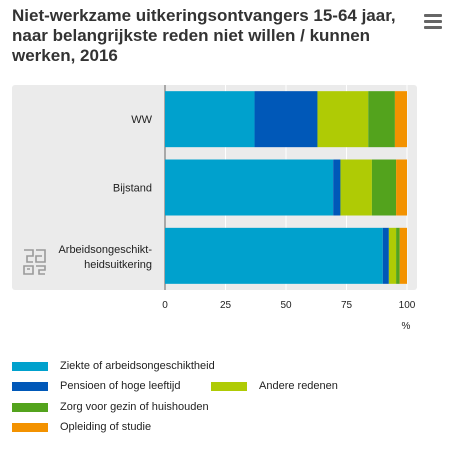  Describe the element at coordinates (407, 305) in the screenshot. I see `x-tick-label: 100` at that location.